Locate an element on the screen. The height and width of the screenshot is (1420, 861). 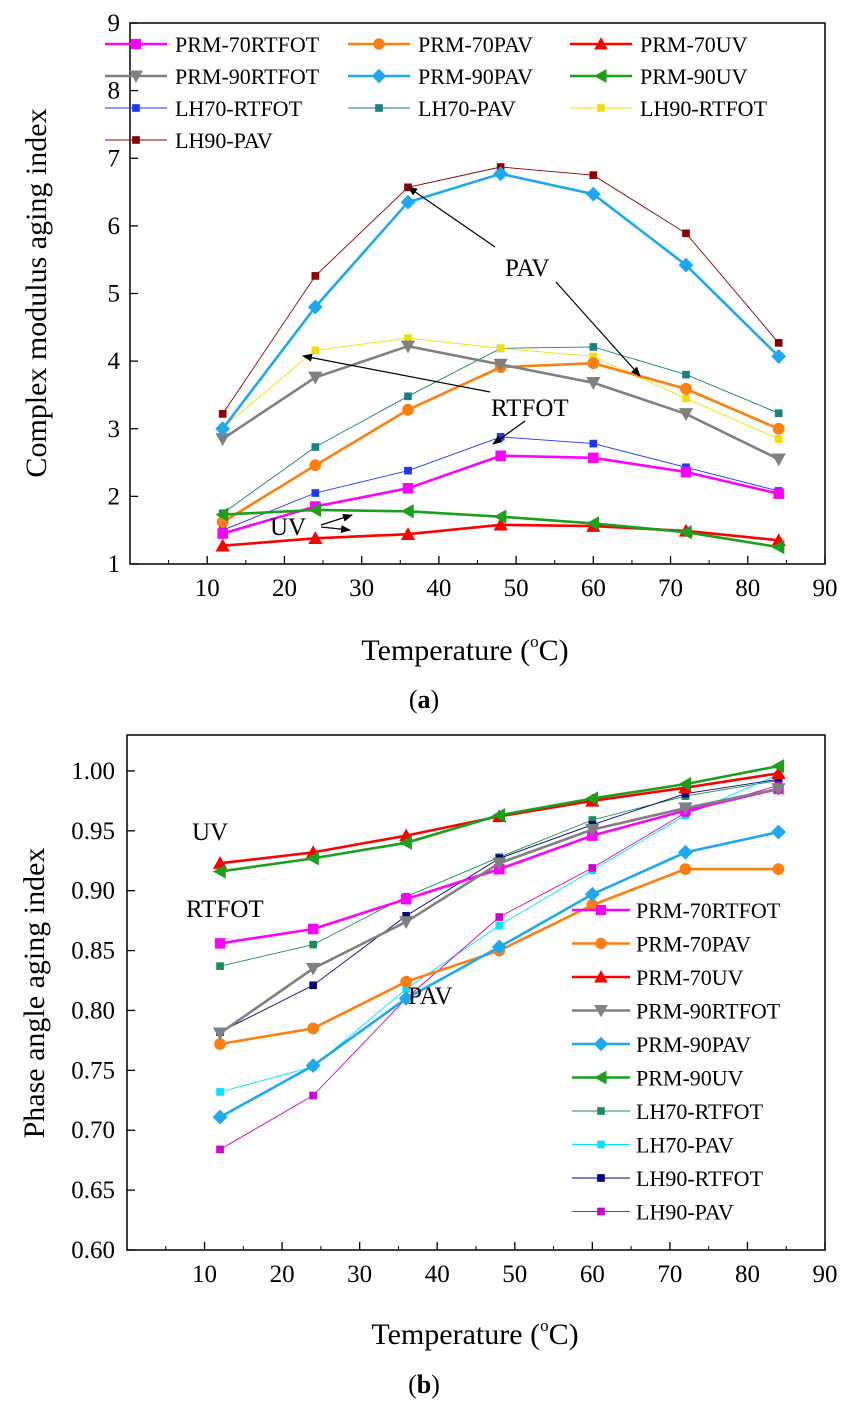
x-tick-label: 60 is located at coordinates (593, 588).